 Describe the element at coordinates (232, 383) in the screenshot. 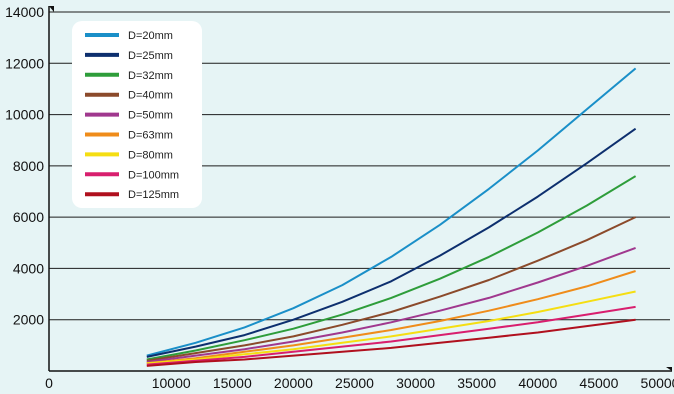

I see `x-tick-label: 15000` at that location.